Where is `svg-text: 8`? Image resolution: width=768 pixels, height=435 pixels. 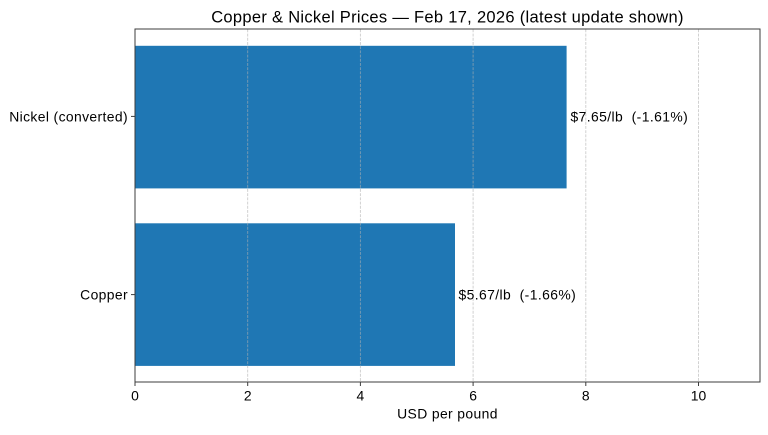
svg-text: 8 is located at coordinates (586, 396).